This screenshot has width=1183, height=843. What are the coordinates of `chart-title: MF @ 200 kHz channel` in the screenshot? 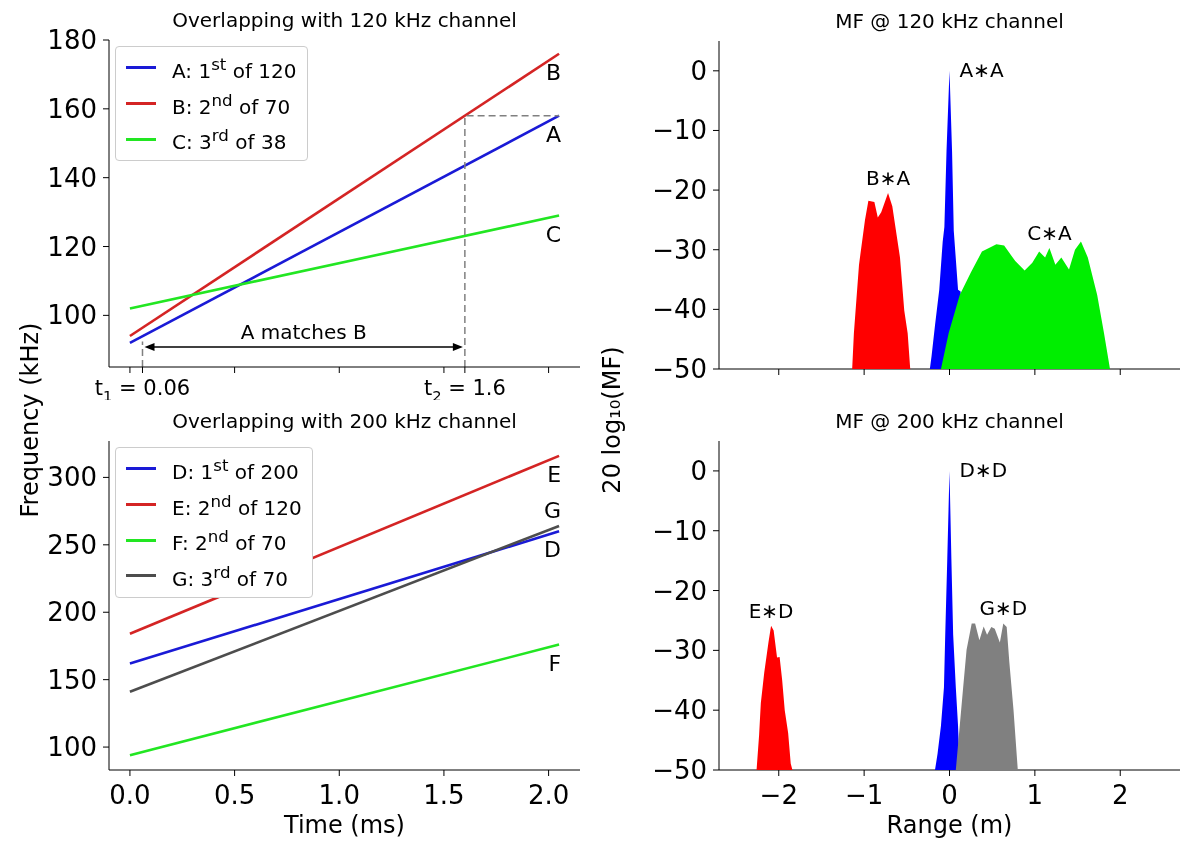 It's located at (949, 421).